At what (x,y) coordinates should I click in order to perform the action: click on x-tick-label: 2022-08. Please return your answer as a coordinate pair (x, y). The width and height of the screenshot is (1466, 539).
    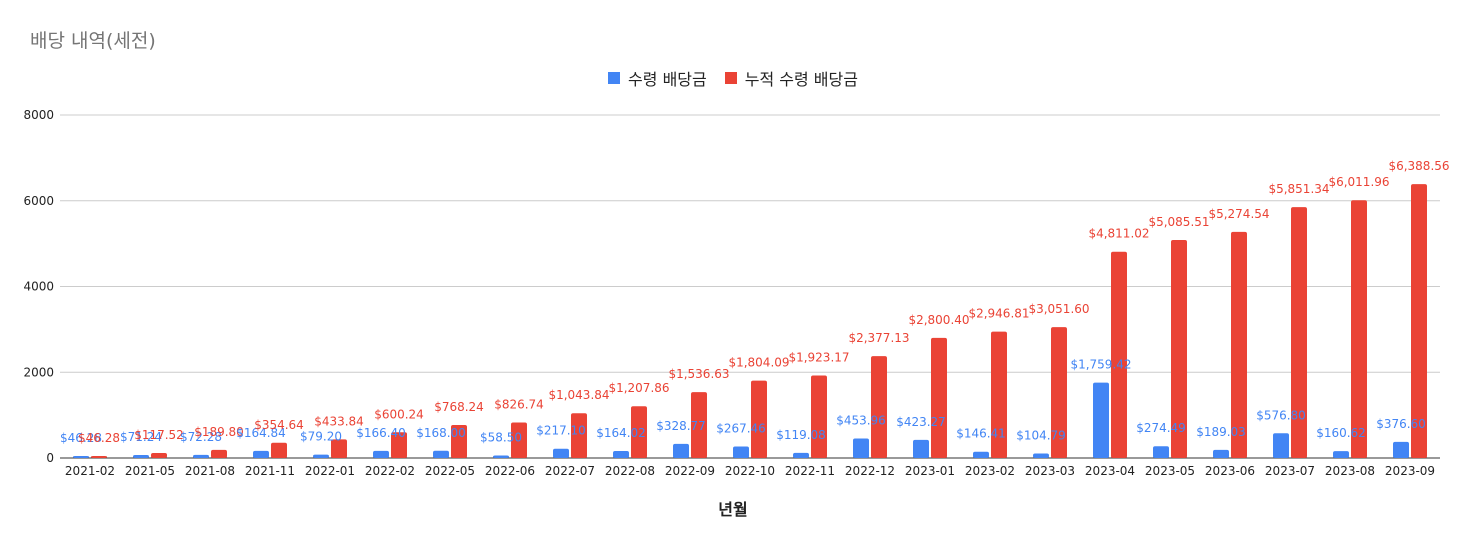
    Looking at the image, I should click on (630, 471).